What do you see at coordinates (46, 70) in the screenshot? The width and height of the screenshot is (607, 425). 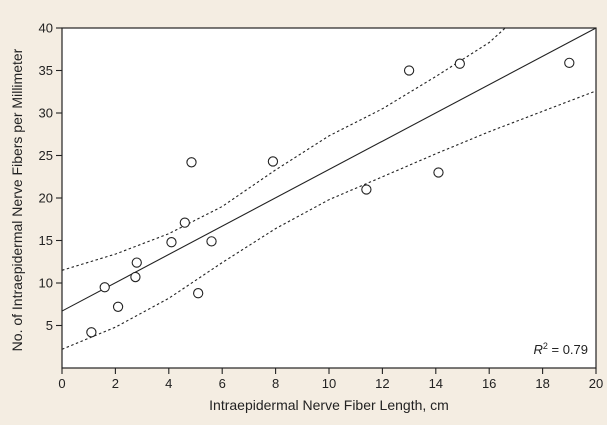 I see `y-tick-label: 35` at bounding box center [46, 70].